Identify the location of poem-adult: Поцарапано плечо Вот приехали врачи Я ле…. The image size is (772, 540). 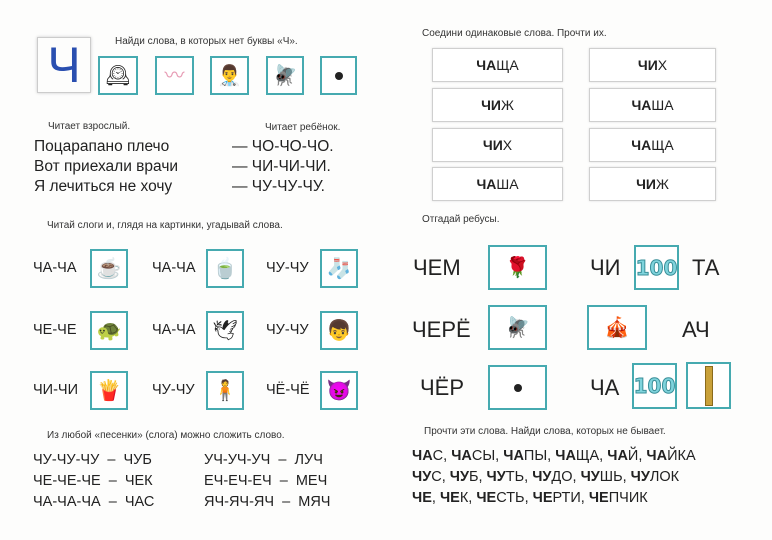
(106, 167).